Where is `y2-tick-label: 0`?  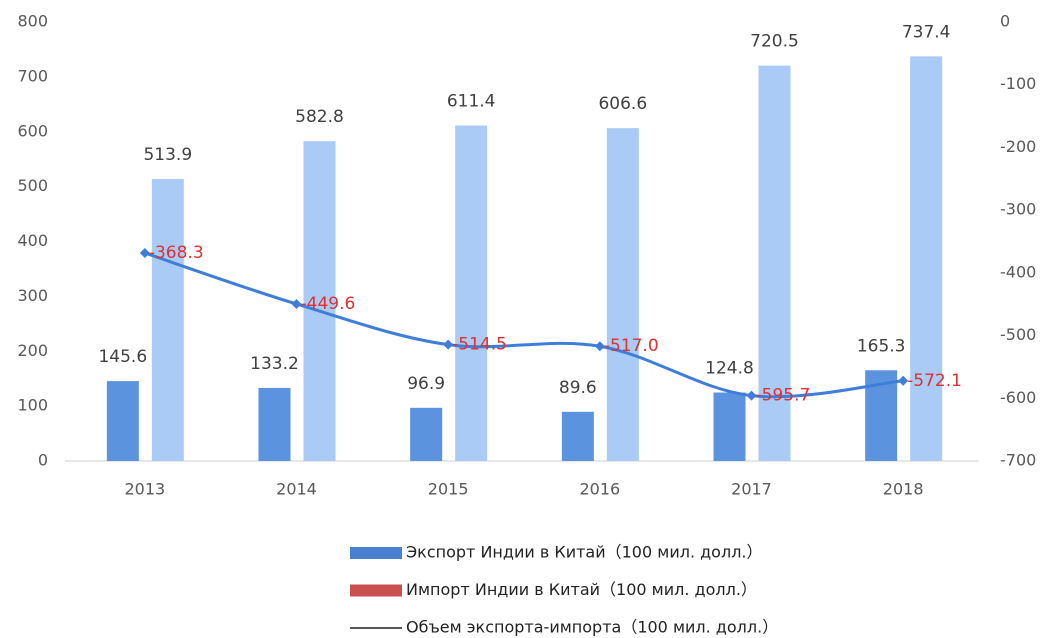
y2-tick-label: 0 is located at coordinates (1005, 21).